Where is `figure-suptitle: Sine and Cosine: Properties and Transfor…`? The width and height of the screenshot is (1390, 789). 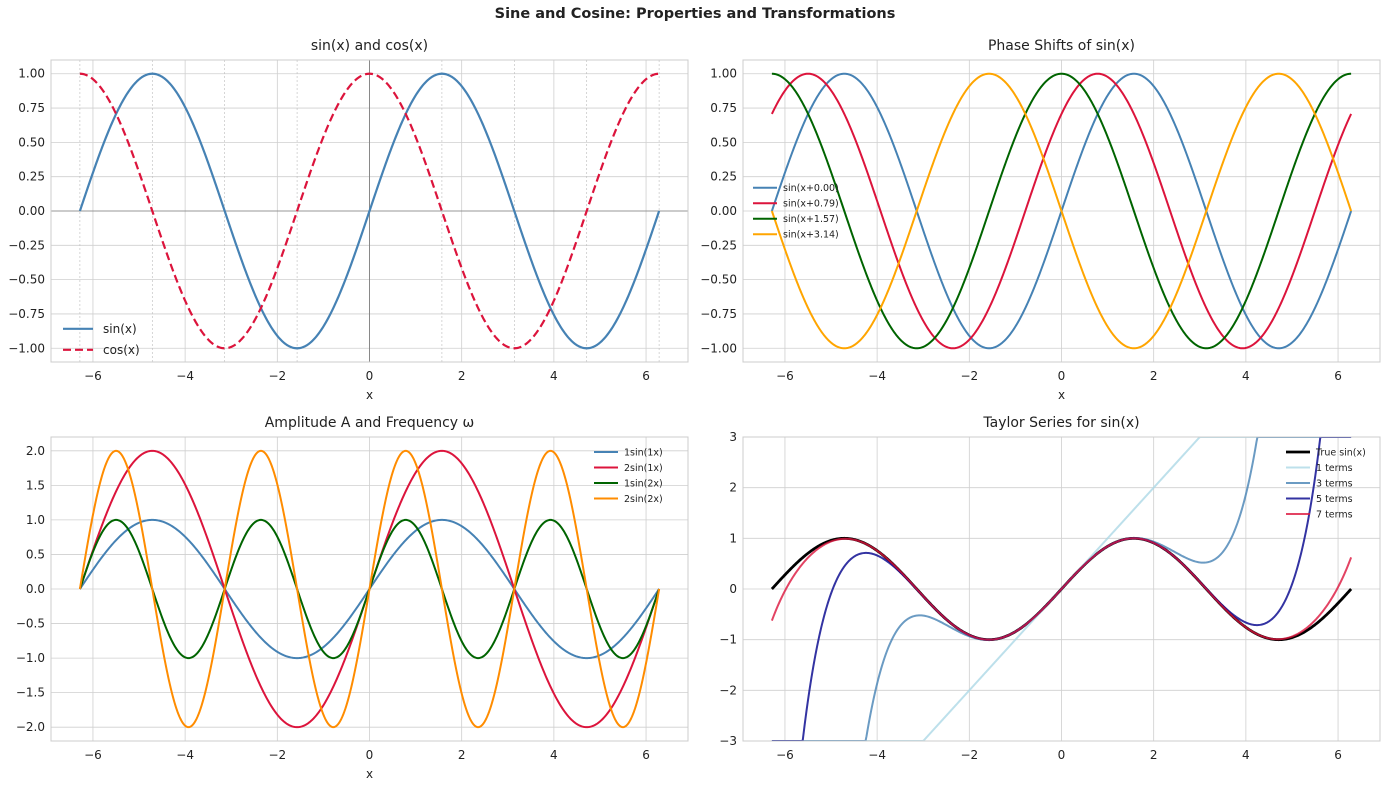 figure-suptitle: Sine and Cosine: Properties and Transfor… is located at coordinates (695, 14).